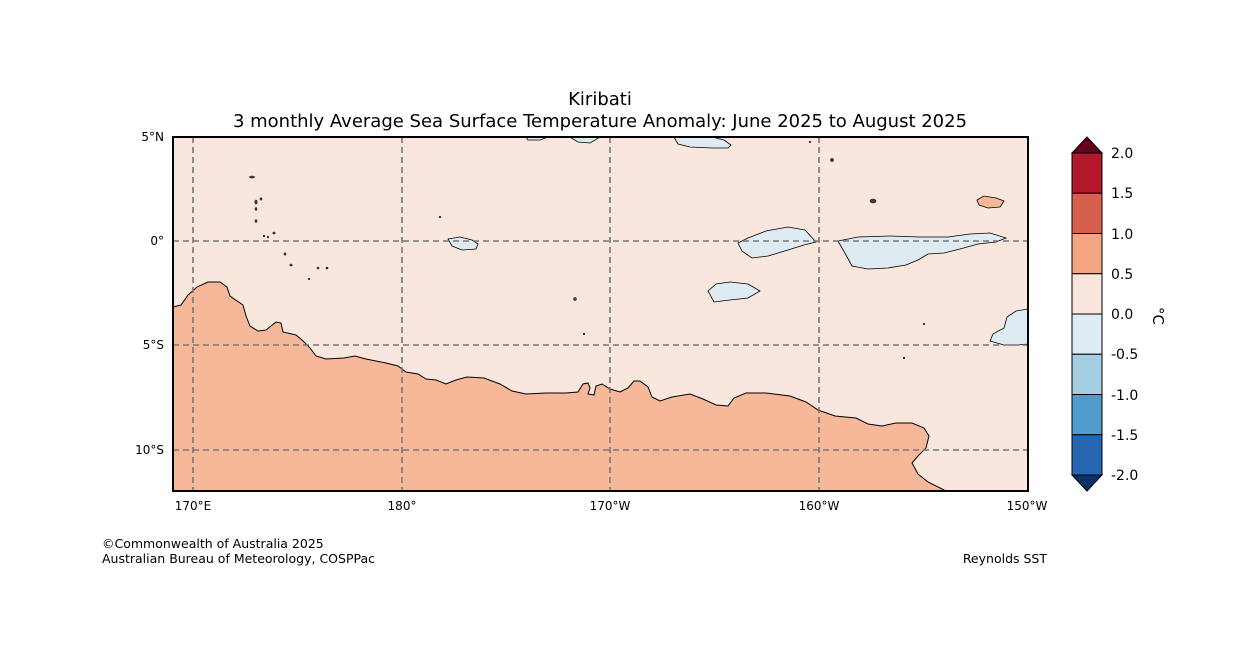 The width and height of the screenshot is (1258, 667). What do you see at coordinates (1087, 294) in the screenshot?
I see `colorbar-bin-0.0-0.5` at bounding box center [1087, 294].